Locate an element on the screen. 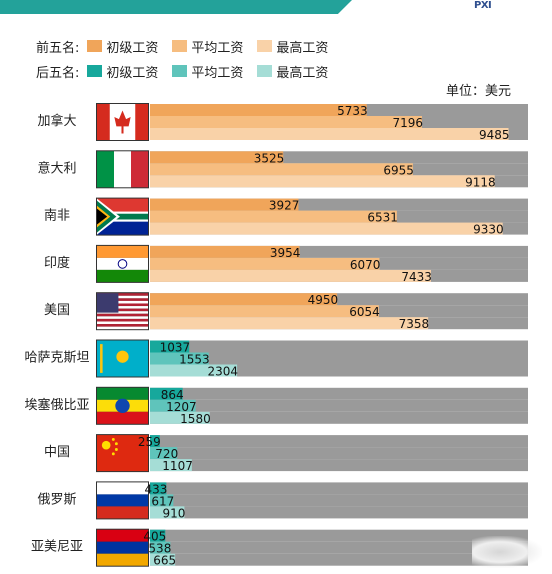 The width and height of the screenshot is (552, 574). legend-bottom-entry-average: 平均工资 is located at coordinates (207, 71).